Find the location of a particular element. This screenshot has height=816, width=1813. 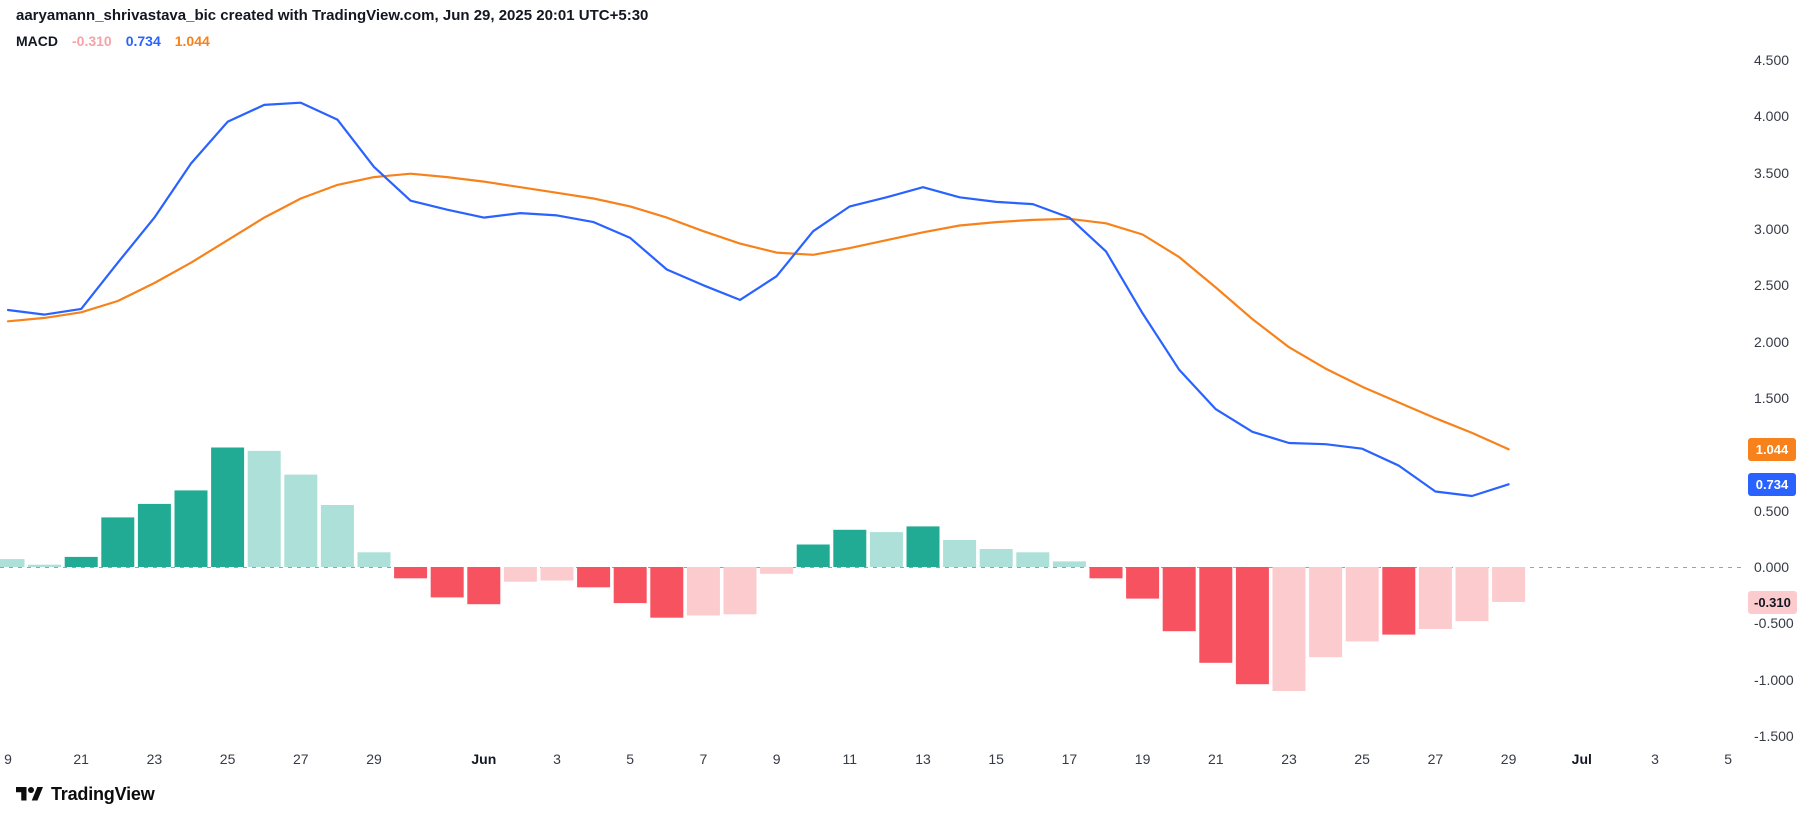

price-axis-label: 4.000 is located at coordinates (1772, 116).